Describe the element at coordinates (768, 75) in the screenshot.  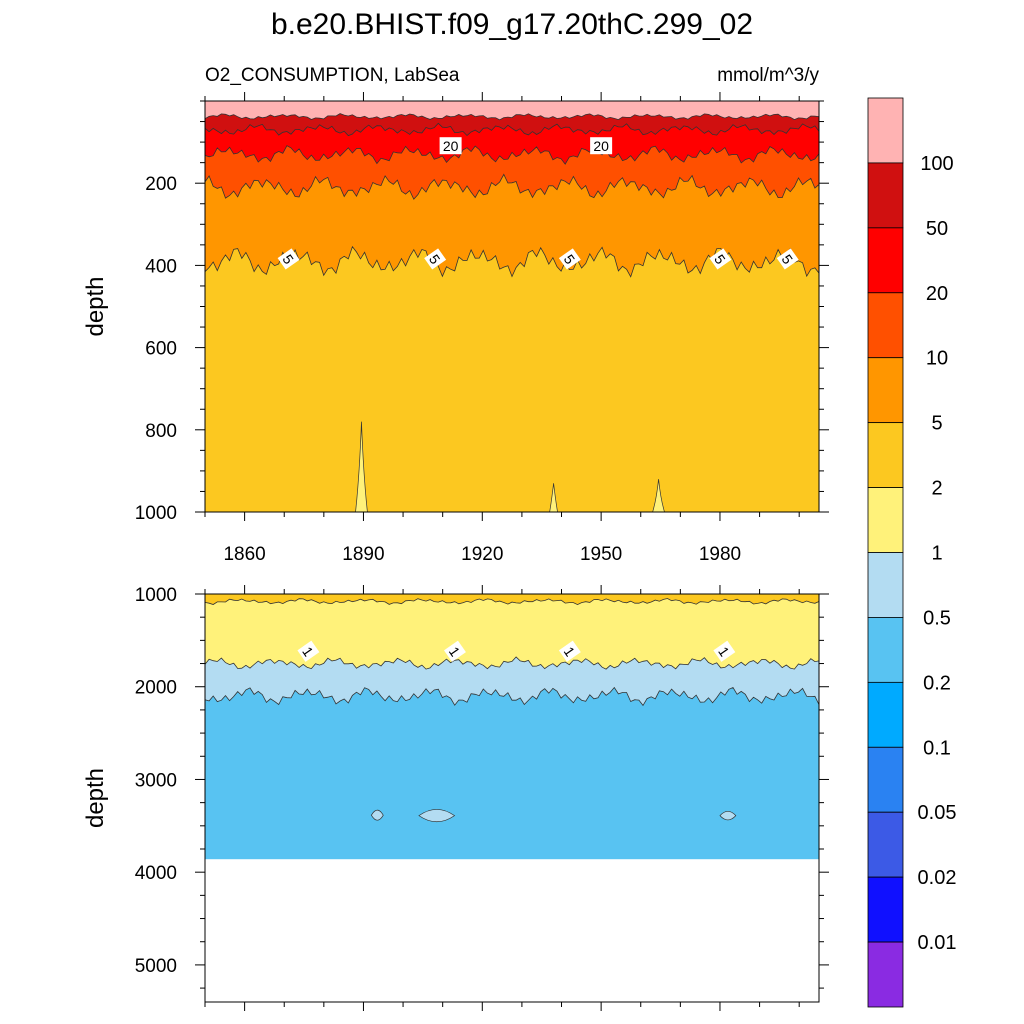
I see `units-label: mmol/m^3/y` at that location.